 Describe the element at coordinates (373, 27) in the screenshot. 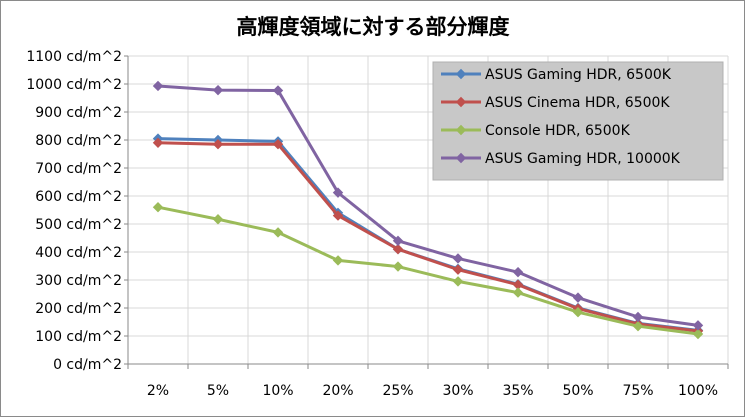

I see `chart-title: 高輝度領域に対する部分輝度` at that location.